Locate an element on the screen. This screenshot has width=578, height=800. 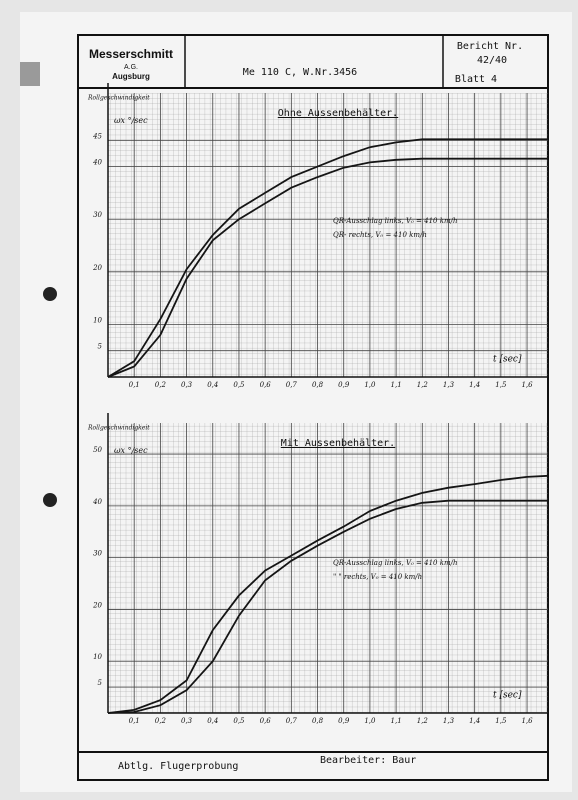
report-label: Bericht Nr. is located at coordinates (490, 46).